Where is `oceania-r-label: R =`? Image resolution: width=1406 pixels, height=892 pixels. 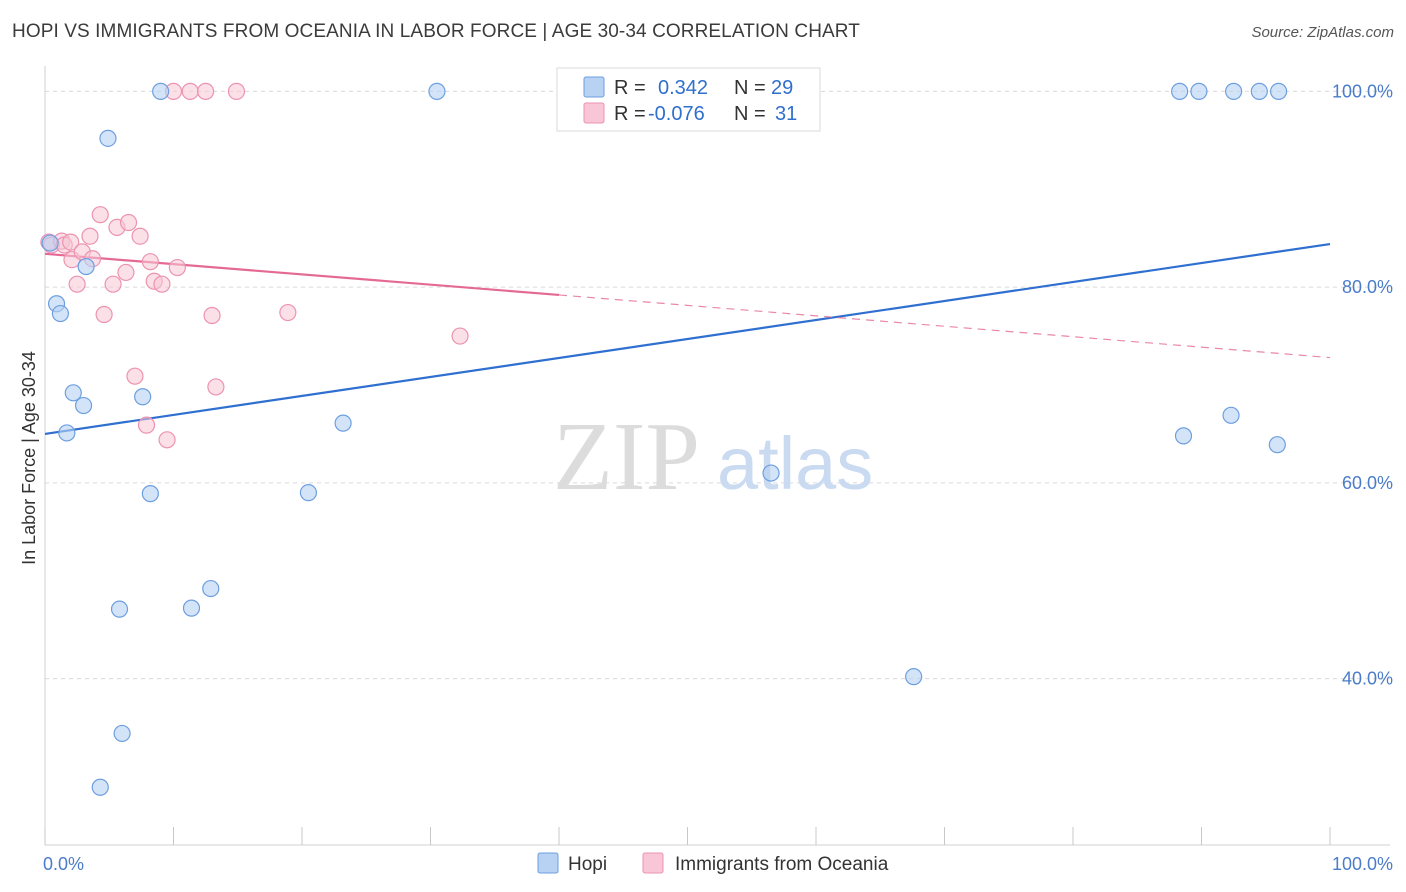
oceania-r-label: R = is located at coordinates (630, 114).